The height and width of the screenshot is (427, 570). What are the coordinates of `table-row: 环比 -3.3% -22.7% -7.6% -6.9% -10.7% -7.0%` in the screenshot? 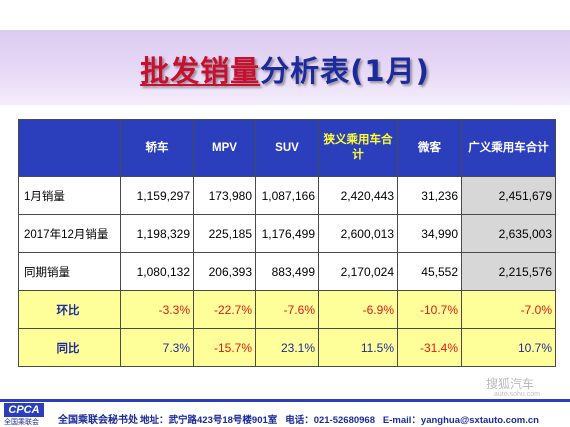 It's located at (287, 309).